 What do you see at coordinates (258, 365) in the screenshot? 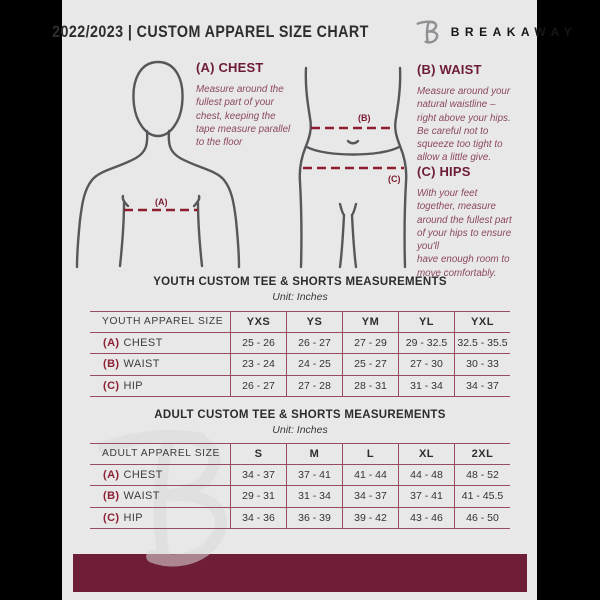
I see `measurement-value-cell: 23 - 24` at bounding box center [258, 365].